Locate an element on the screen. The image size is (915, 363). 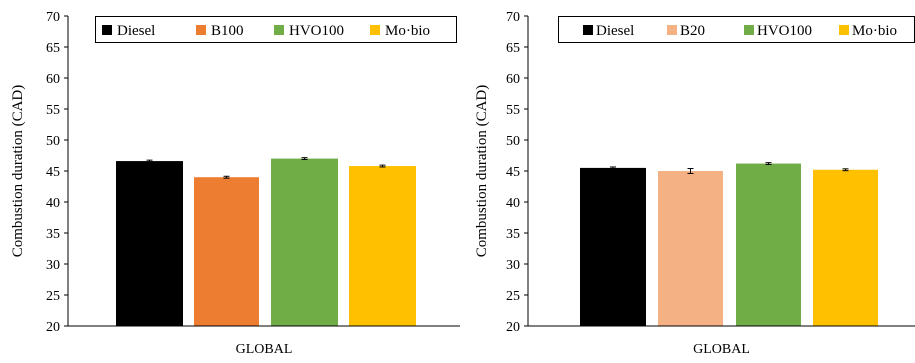
legend: Diesel B100 HVO100 Mo·bio is located at coordinates (276, 29).